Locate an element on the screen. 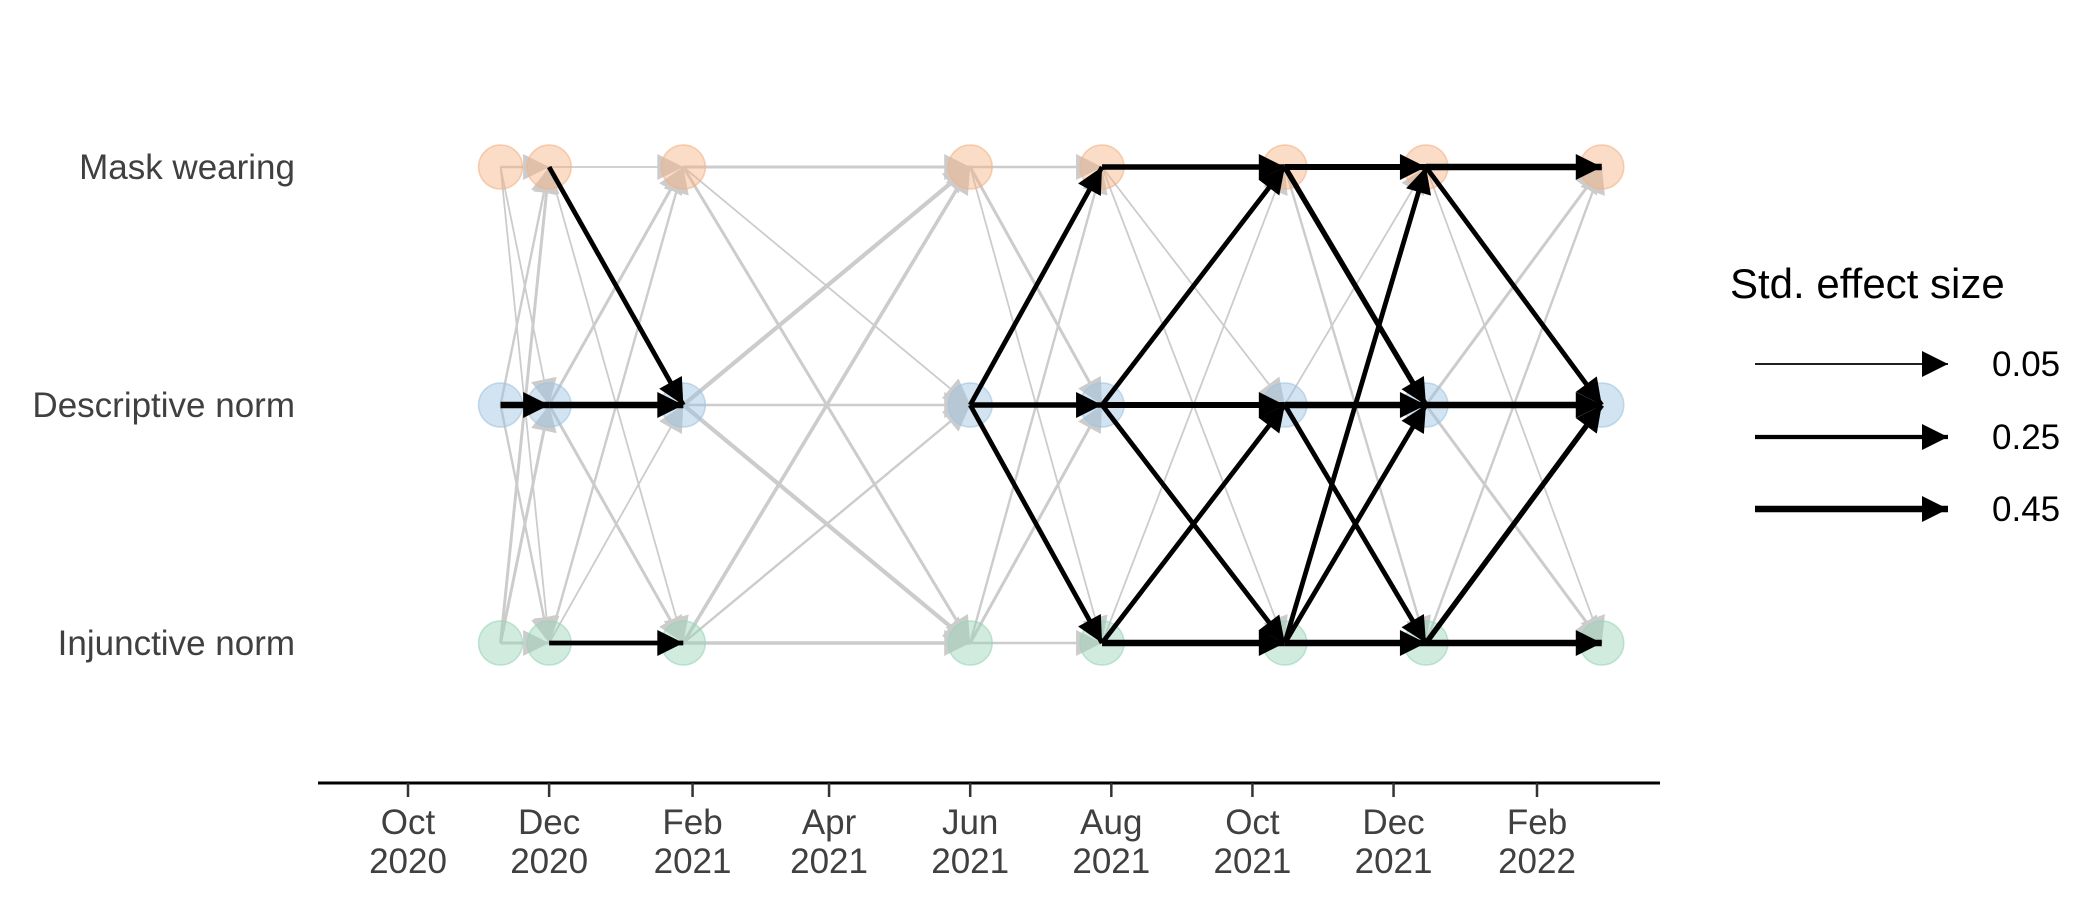 Image resolution: width=2100 pixels, height=905 pixels. row-label-desc: Descriptive norm is located at coordinates (163, 405).